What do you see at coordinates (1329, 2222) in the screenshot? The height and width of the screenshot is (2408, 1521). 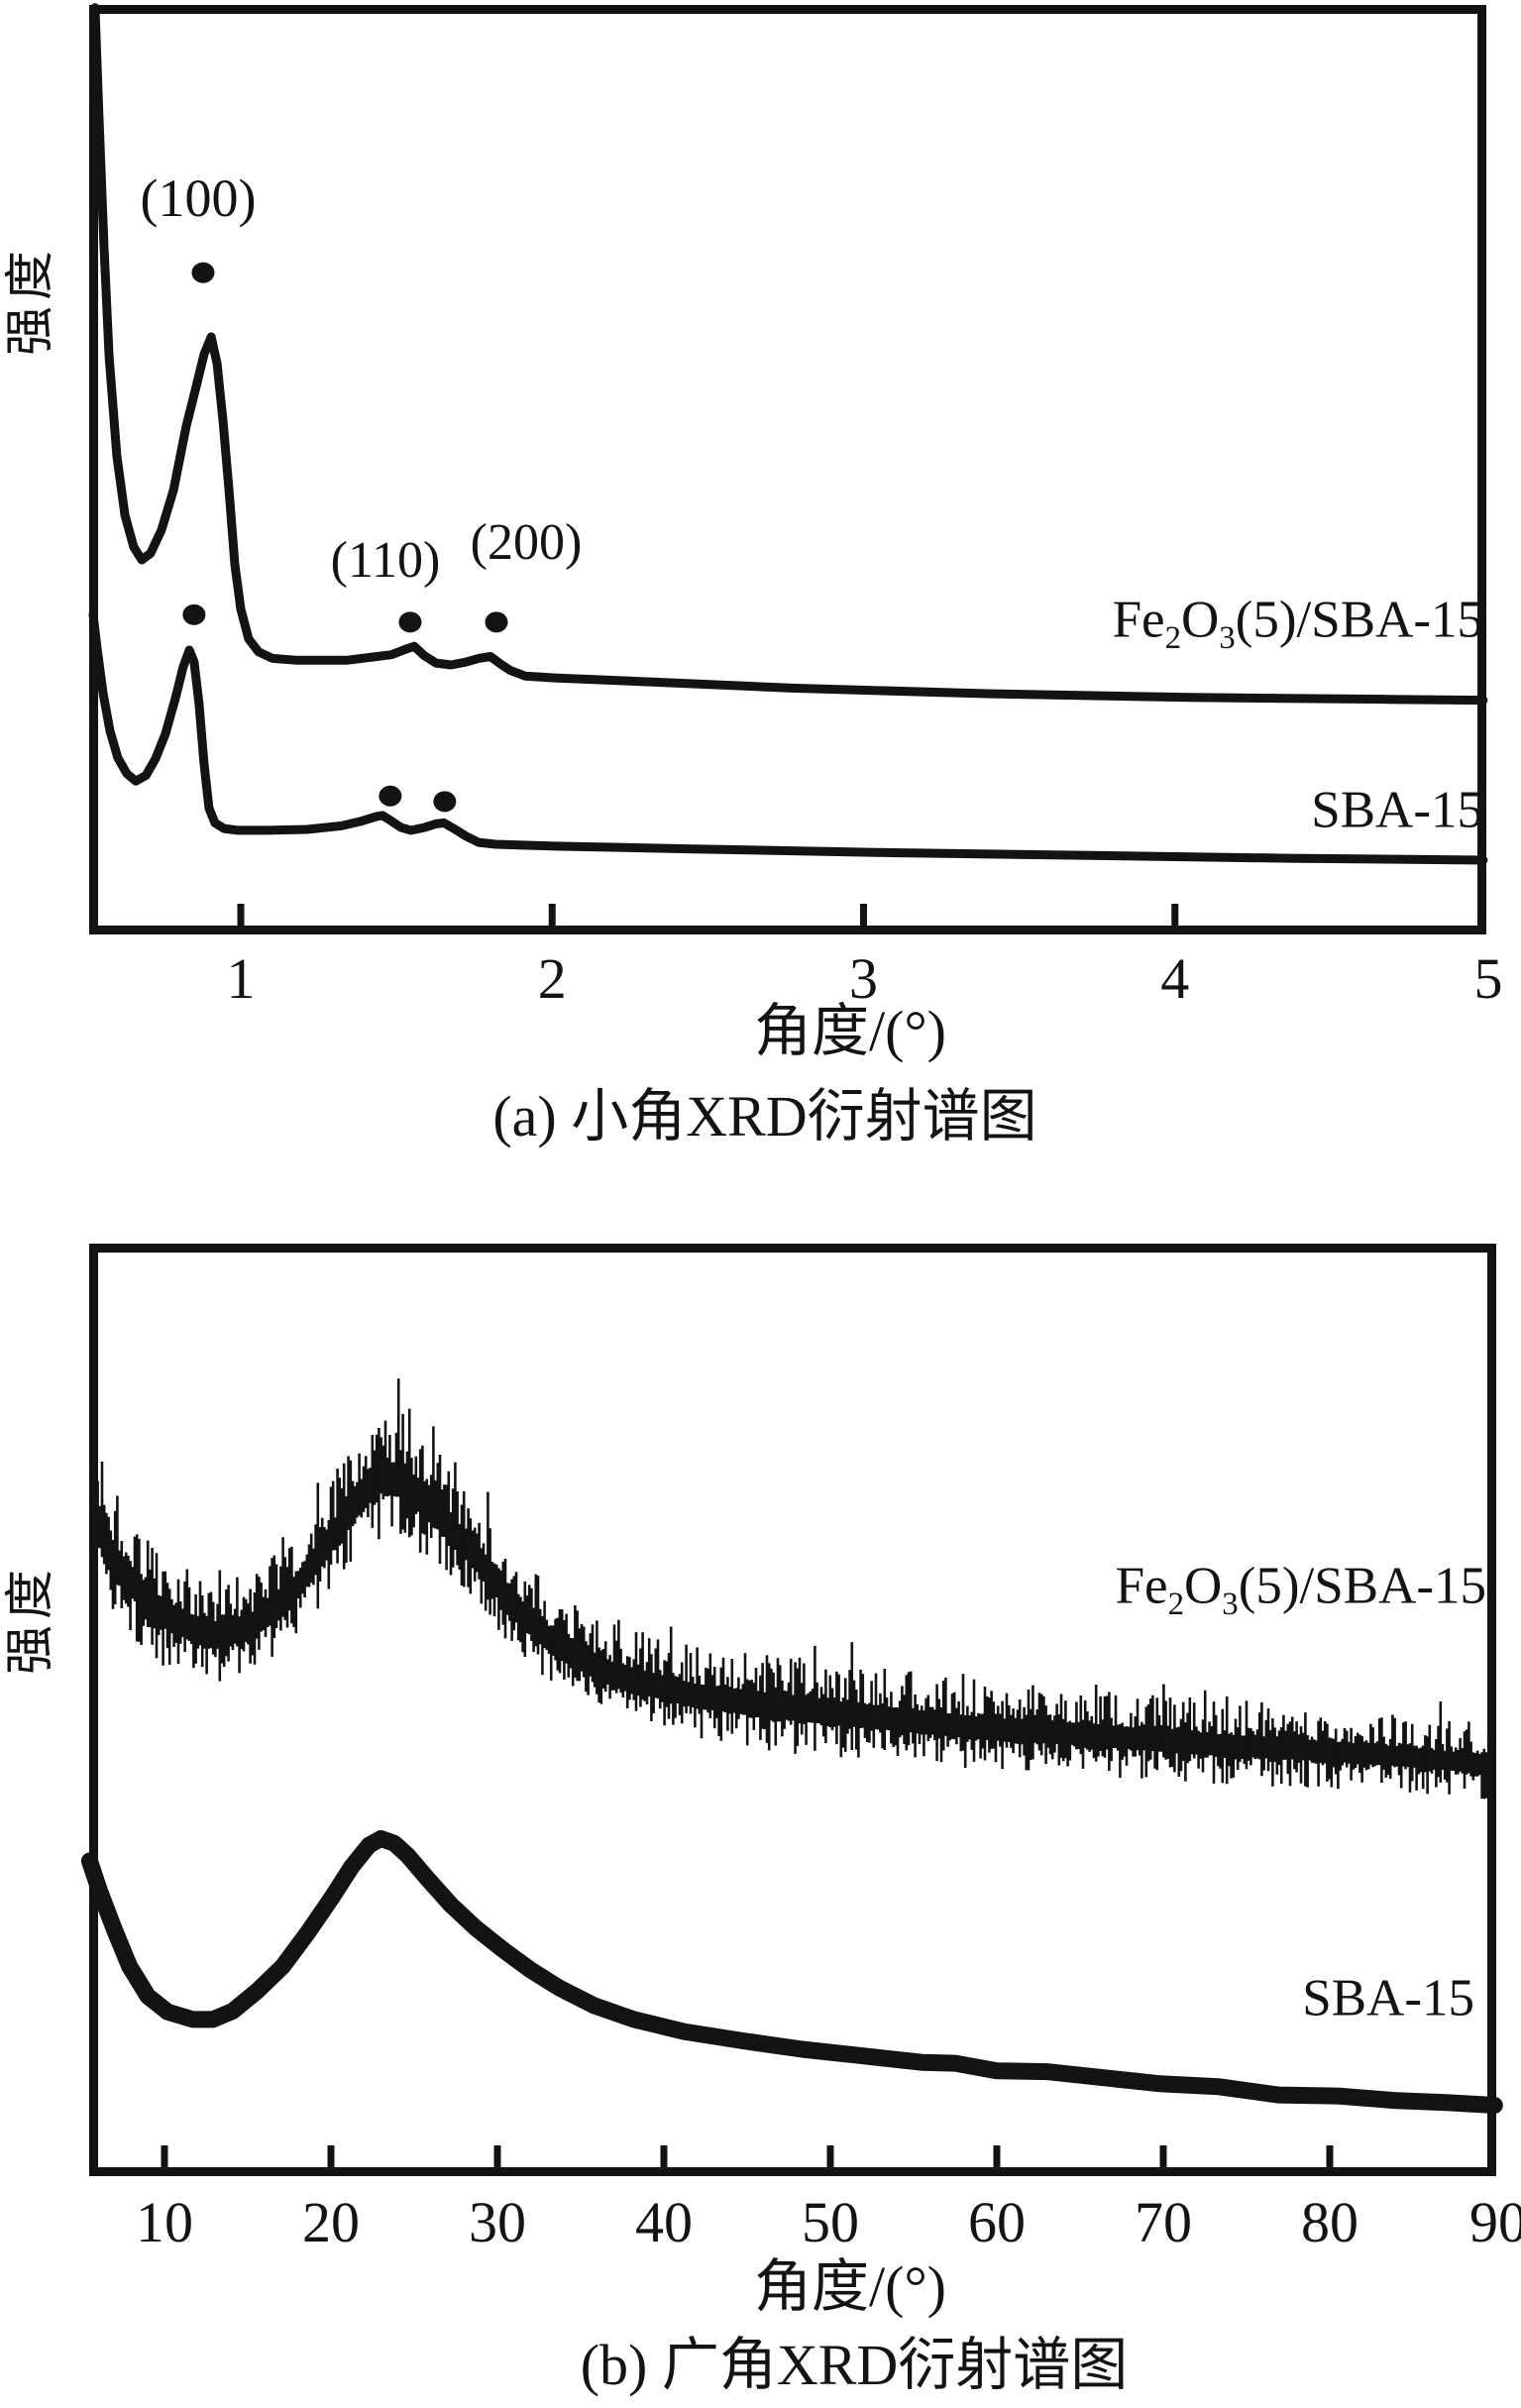 I see `panel-b-wide-angle-xrd-x-tick-label: 80` at bounding box center [1329, 2222].